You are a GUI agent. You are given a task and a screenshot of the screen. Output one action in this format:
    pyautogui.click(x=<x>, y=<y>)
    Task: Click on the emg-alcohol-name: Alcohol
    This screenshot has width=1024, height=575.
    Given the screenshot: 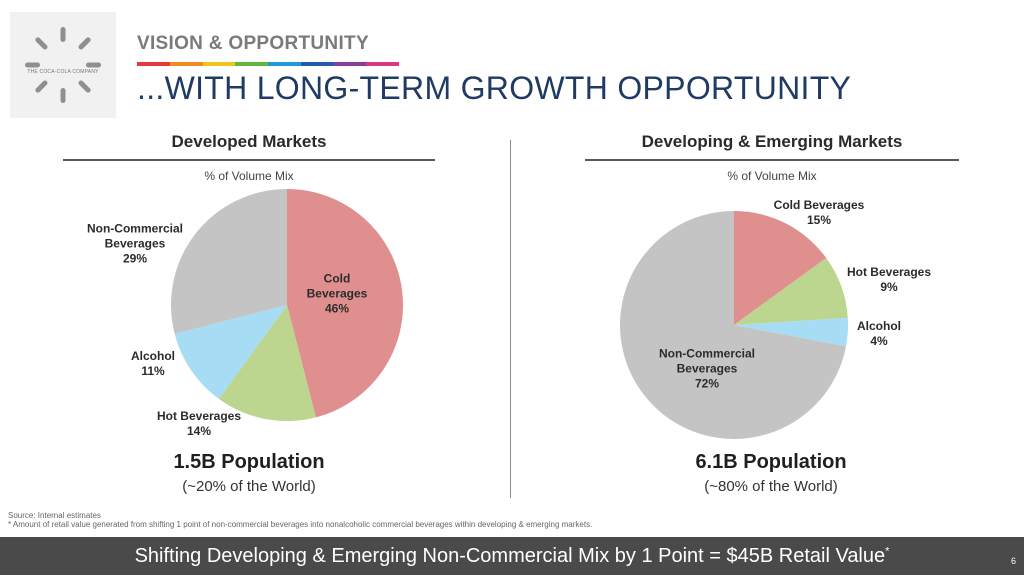 What is the action you would take?
    pyautogui.click(x=879, y=326)
    